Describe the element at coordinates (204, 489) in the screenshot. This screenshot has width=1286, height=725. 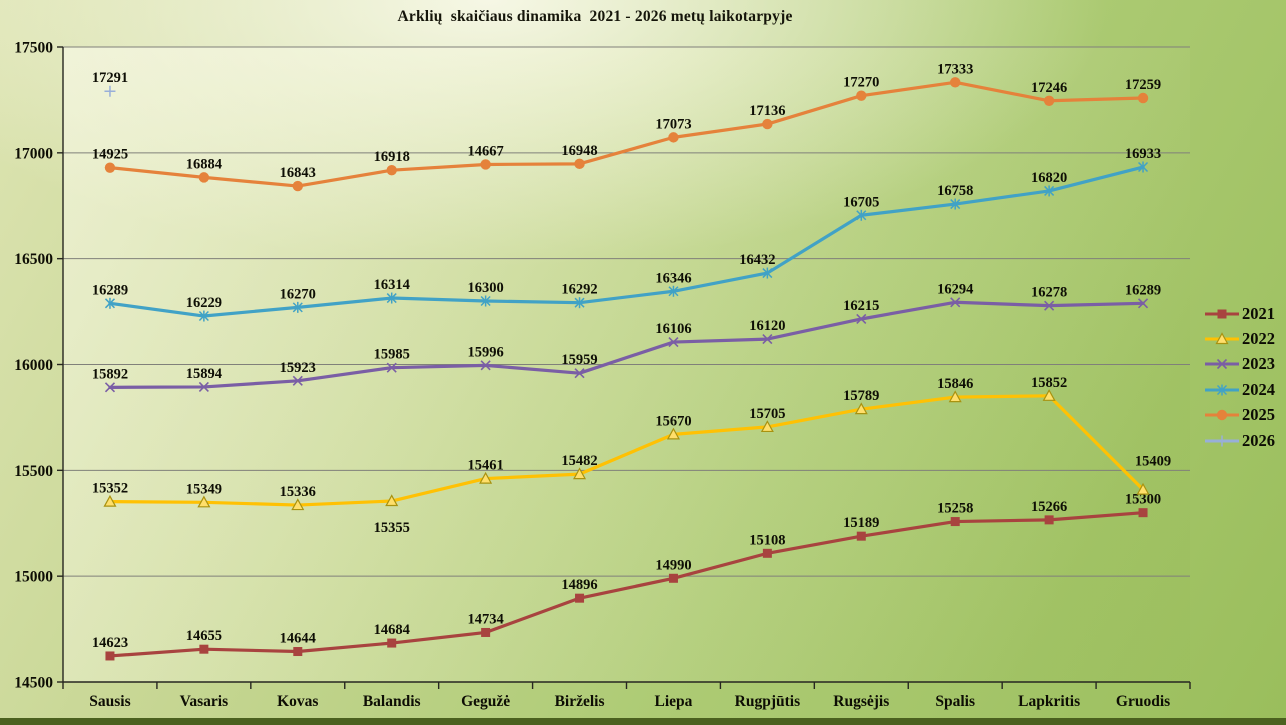
I see `data-point-label: 15349` at that location.